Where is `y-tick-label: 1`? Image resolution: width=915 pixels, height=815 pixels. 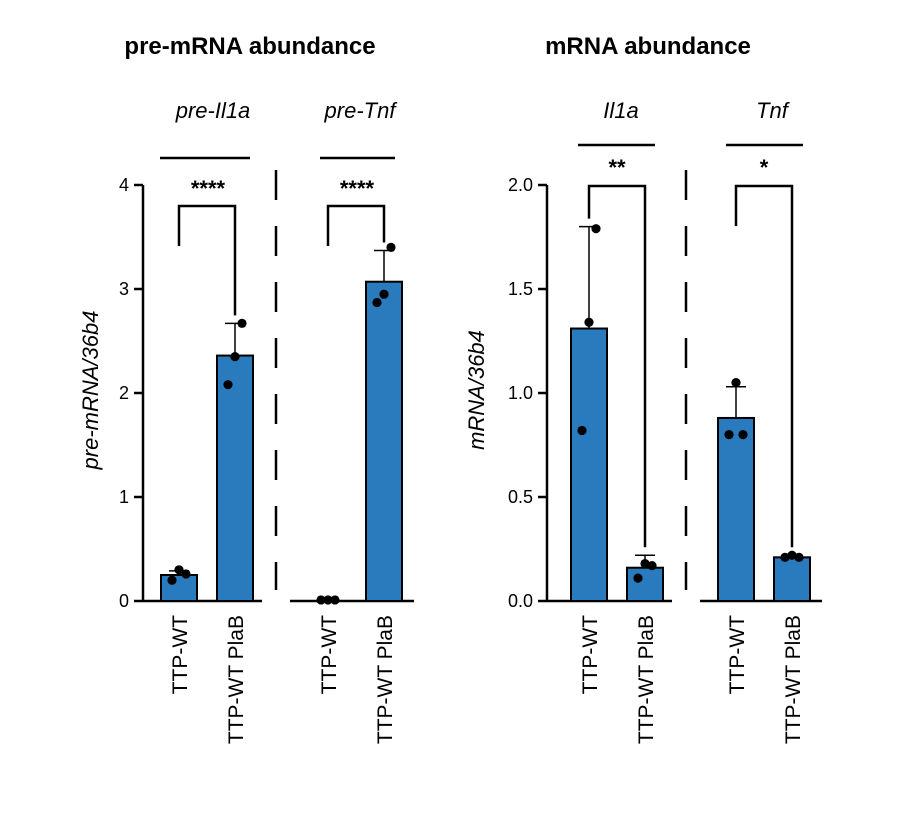 y-tick-label: 1 is located at coordinates (124, 497).